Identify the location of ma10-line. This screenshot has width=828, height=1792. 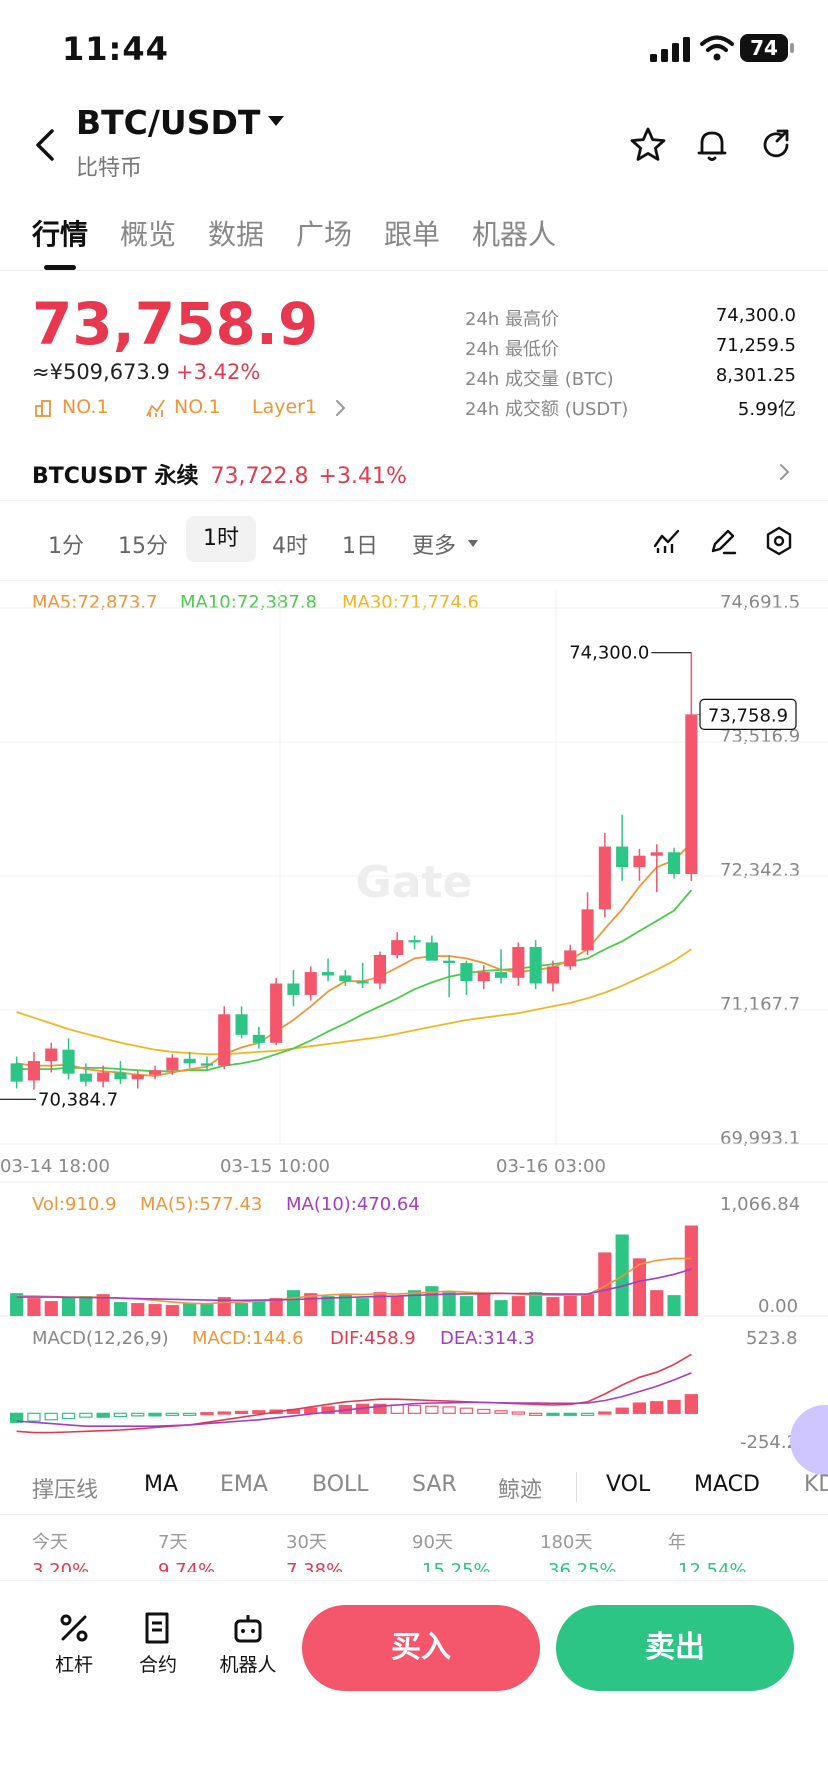
(354, 981).